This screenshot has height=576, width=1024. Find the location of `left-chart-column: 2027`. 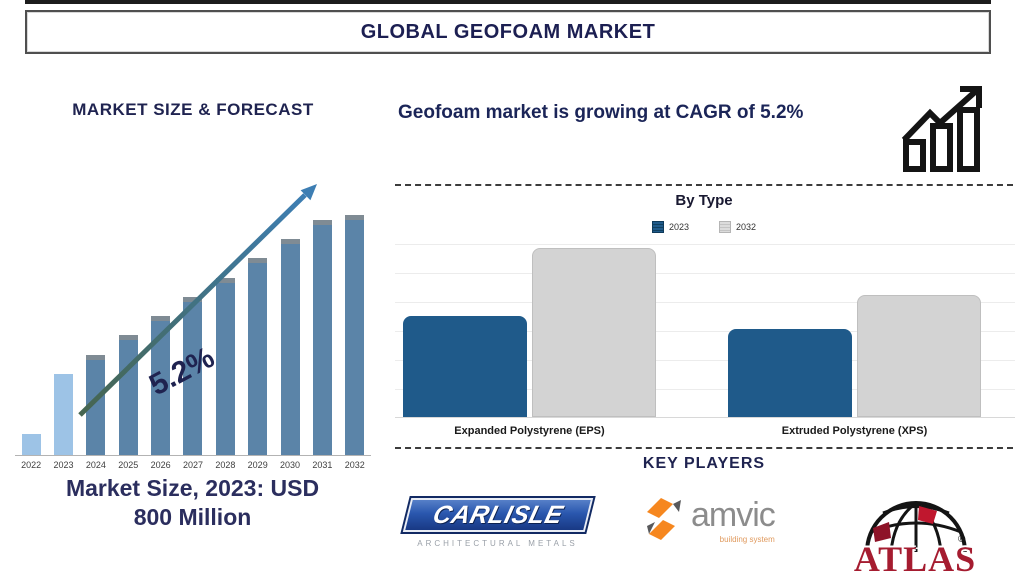

left-chart-column: 2027 is located at coordinates (193, 301).